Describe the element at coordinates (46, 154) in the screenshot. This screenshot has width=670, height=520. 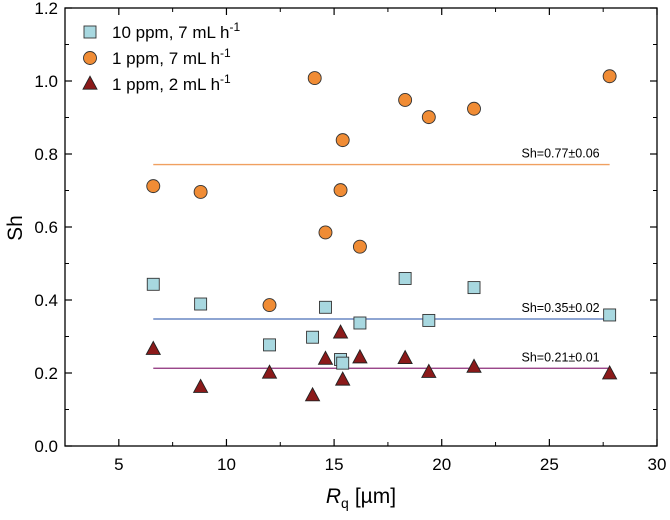
I see `y-tick-label: 0.8` at that location.